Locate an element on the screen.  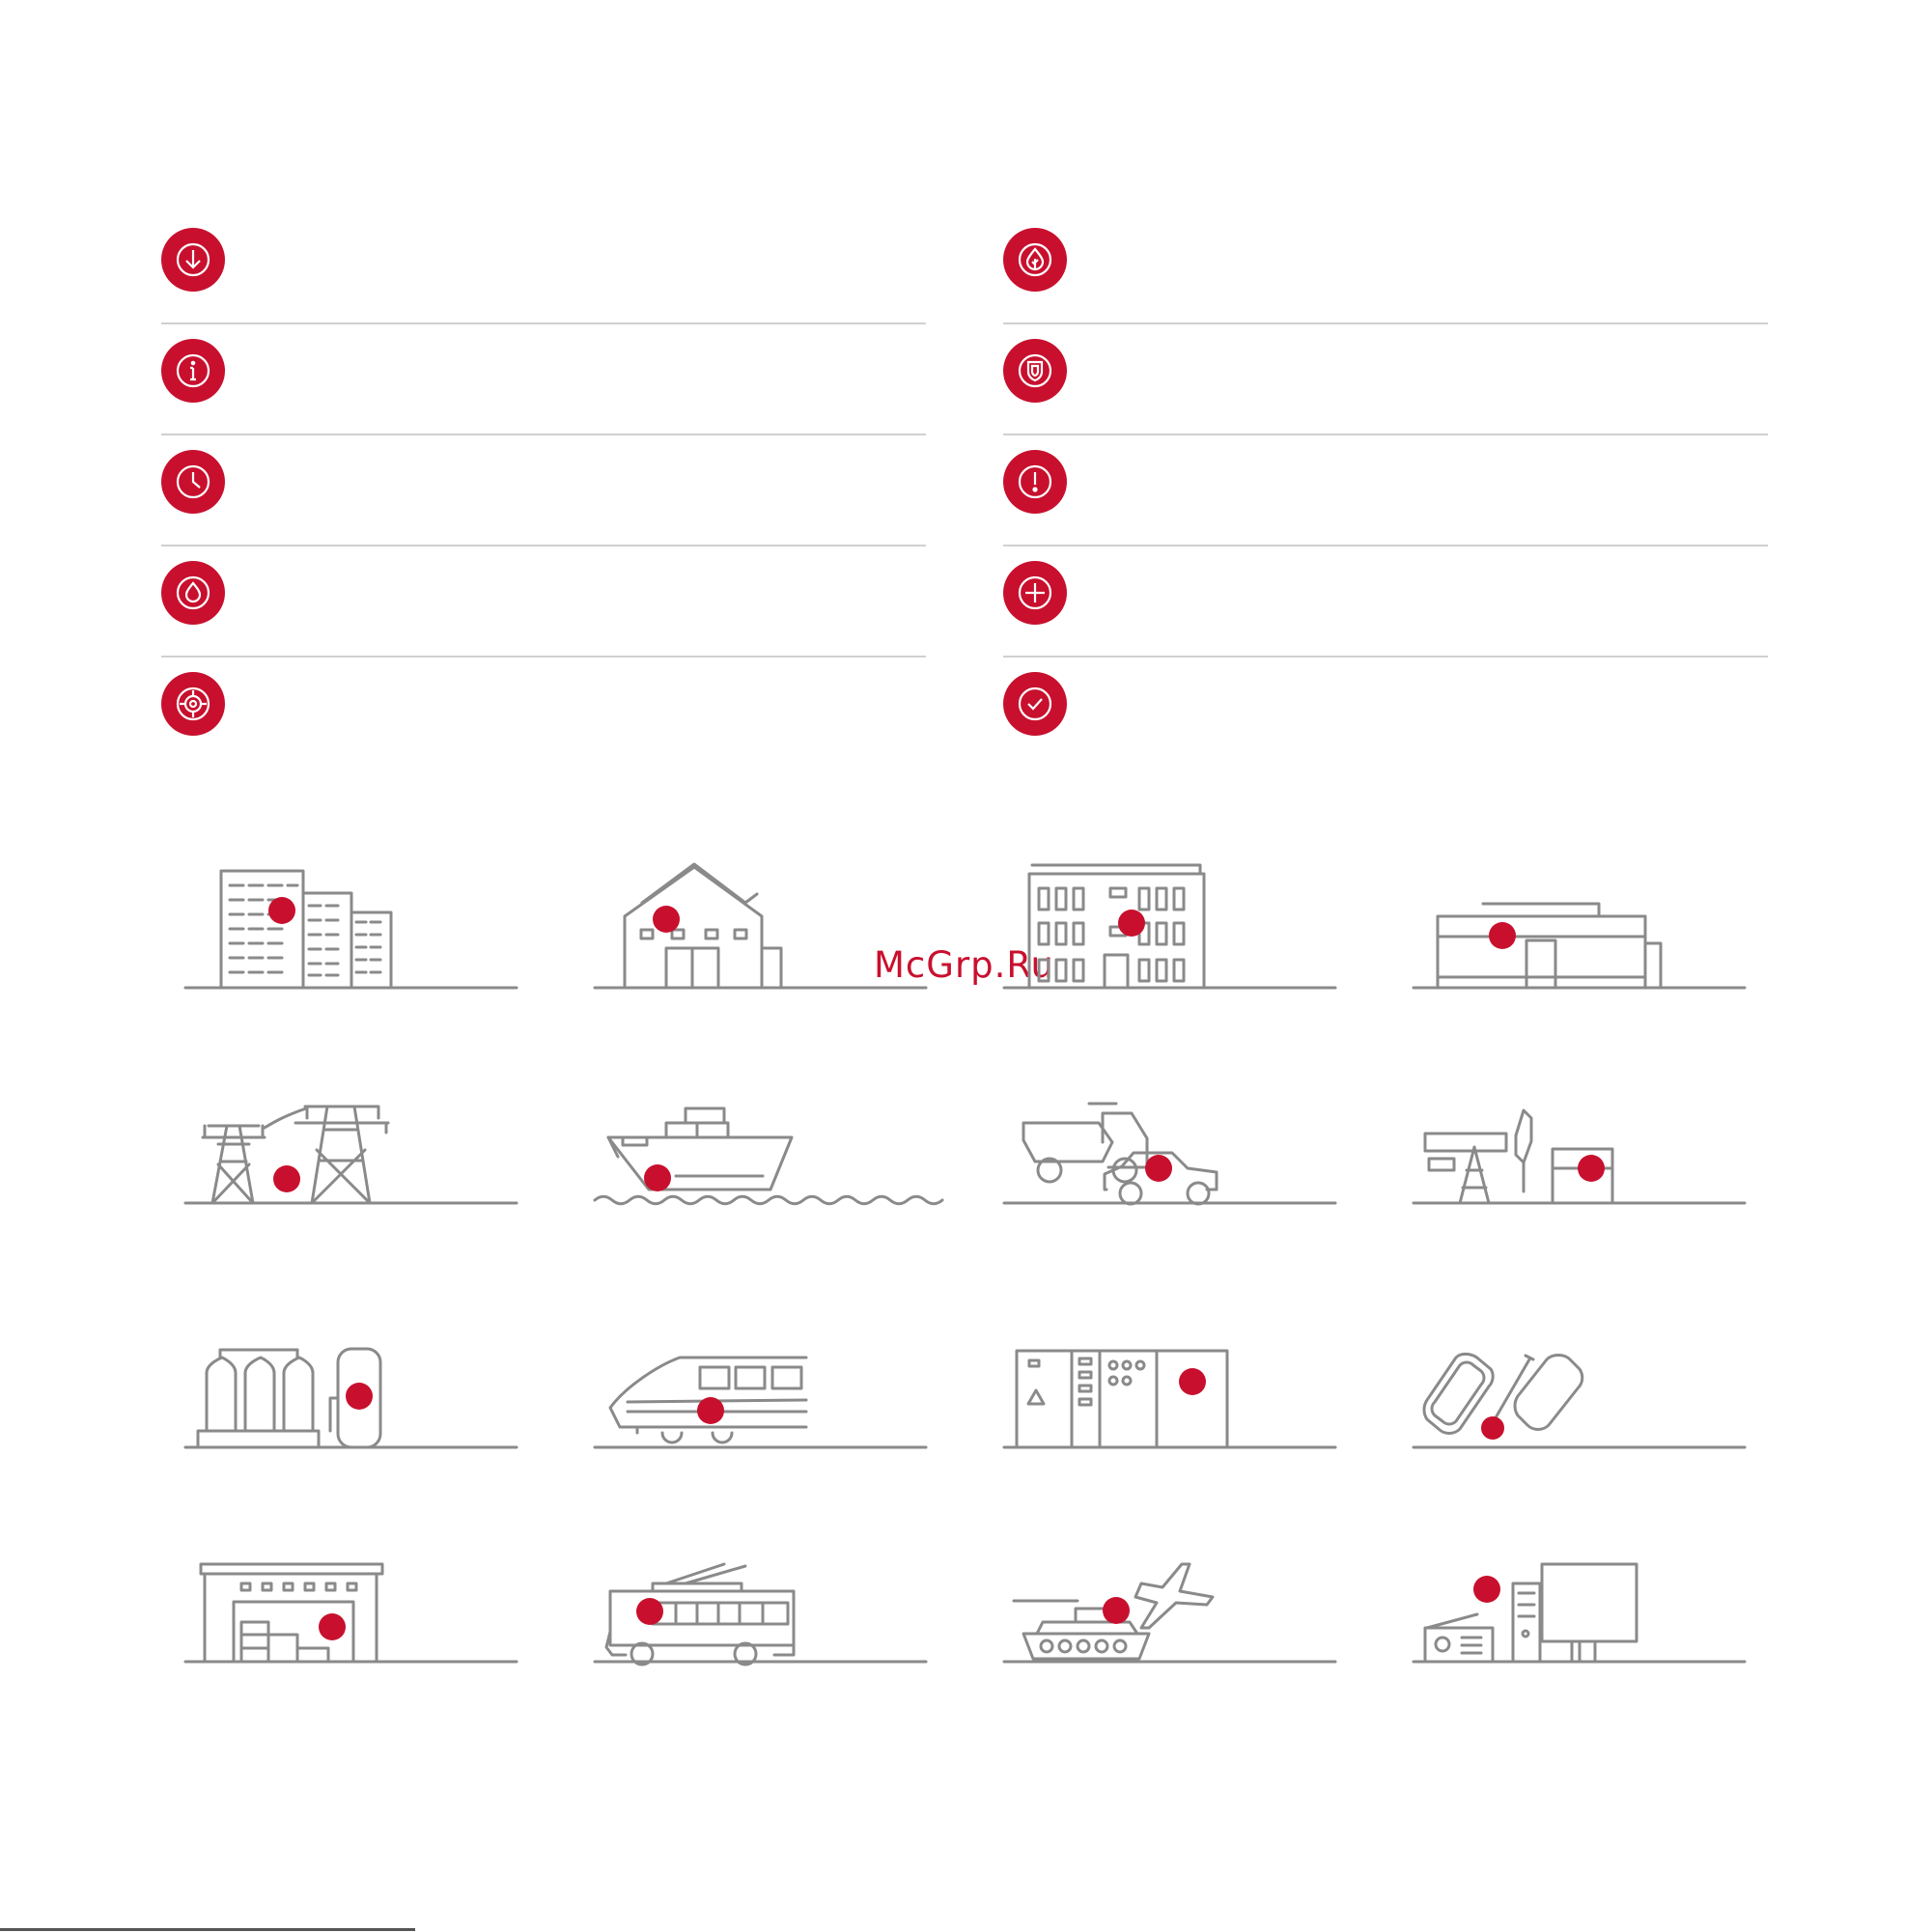
power-lines-icon is located at coordinates (351, 1155).